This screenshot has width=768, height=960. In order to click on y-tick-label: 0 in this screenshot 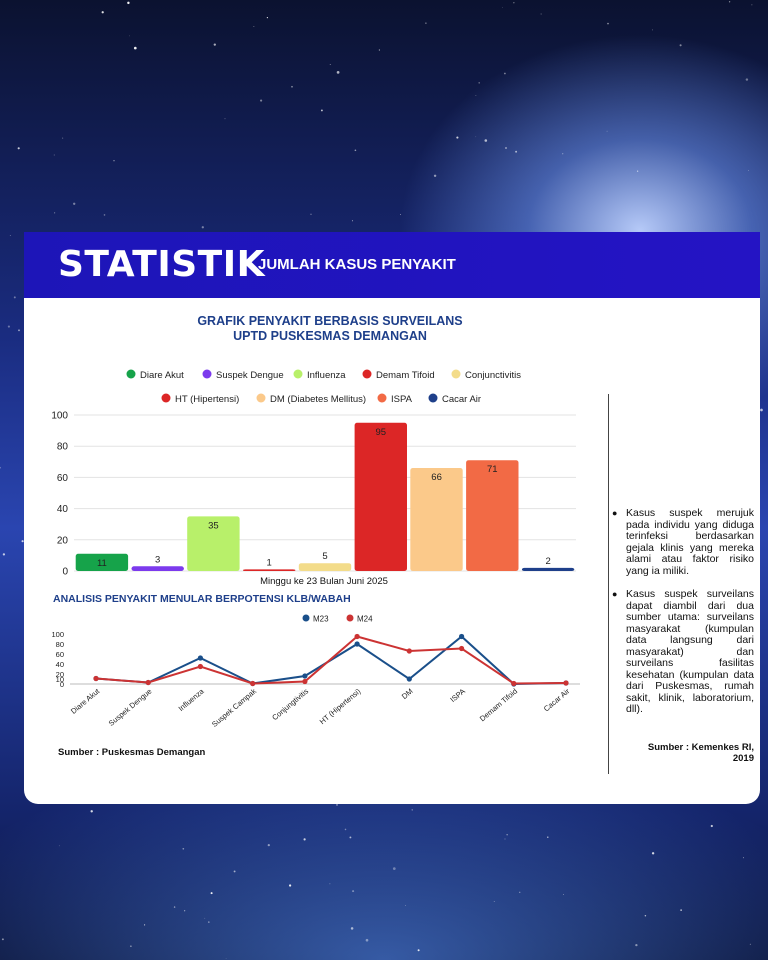, I will do `click(62, 684)`.